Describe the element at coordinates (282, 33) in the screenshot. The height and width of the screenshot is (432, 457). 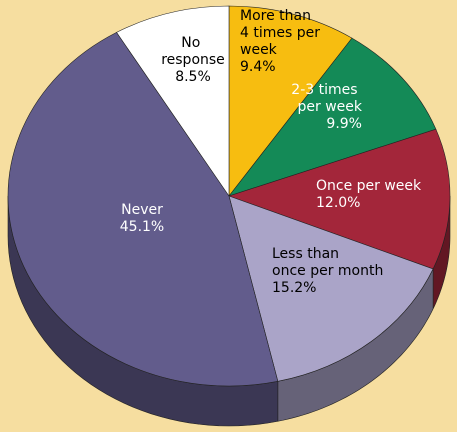
I see `slice-label: More than 4 times per week` at that location.